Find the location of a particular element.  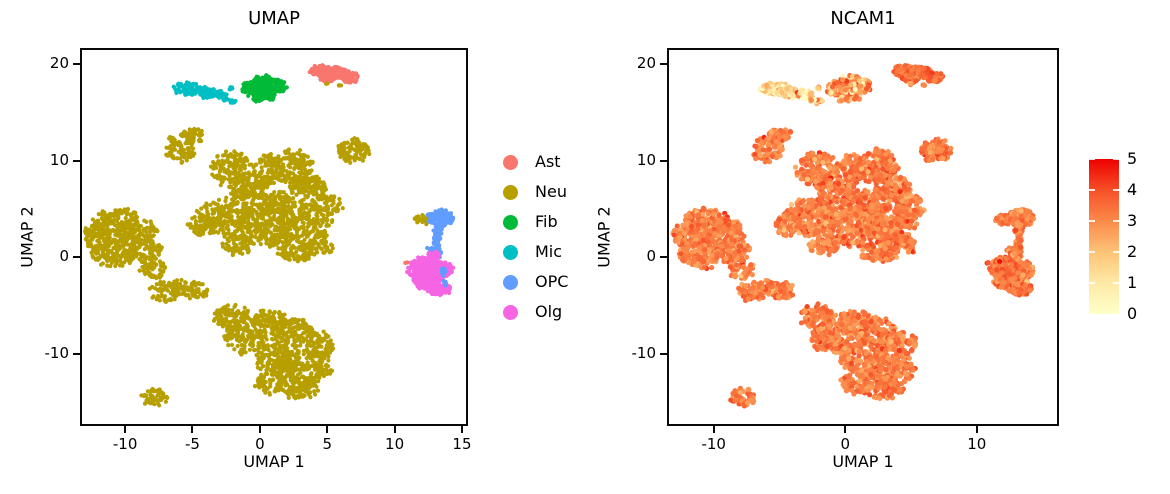

legend-label: Fib is located at coordinates (546, 221).